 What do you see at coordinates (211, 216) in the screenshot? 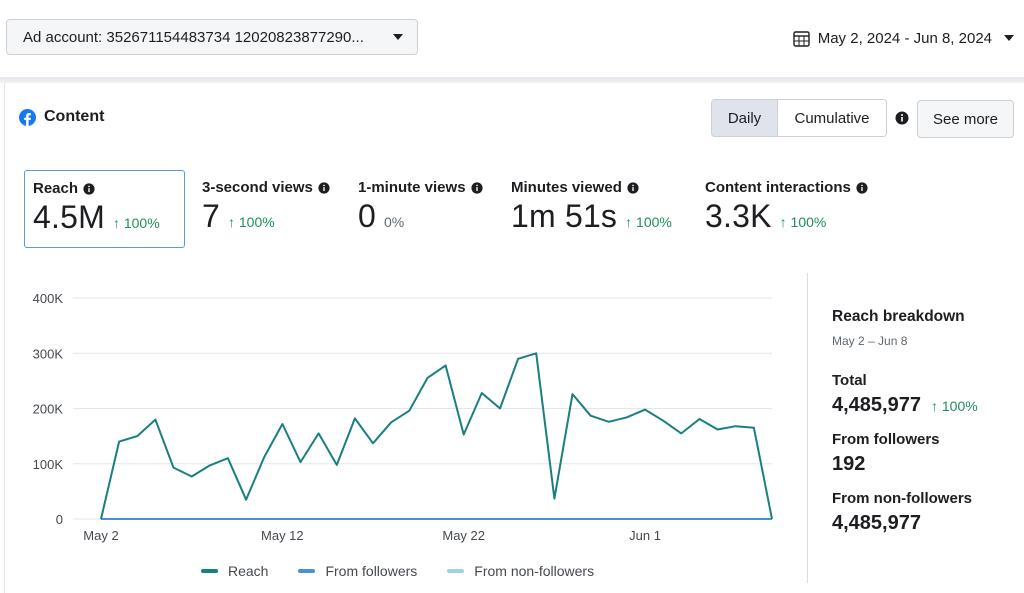
I see `metric-value: 7` at bounding box center [211, 216].